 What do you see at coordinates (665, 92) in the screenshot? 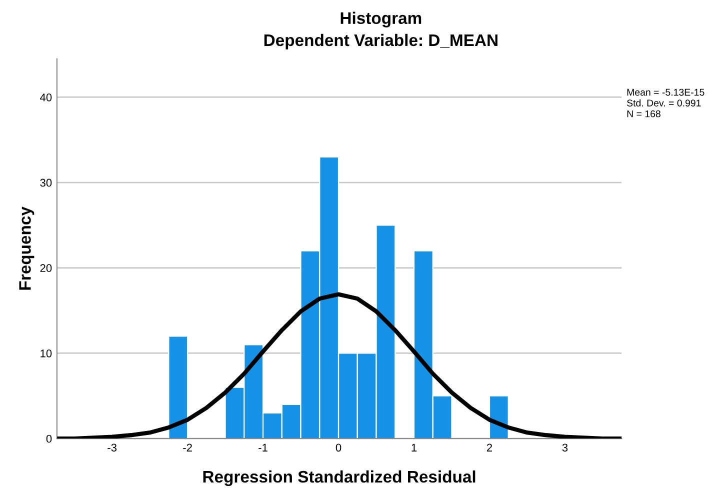
I see `text: Mean = -5.13E-15` at bounding box center [665, 92].